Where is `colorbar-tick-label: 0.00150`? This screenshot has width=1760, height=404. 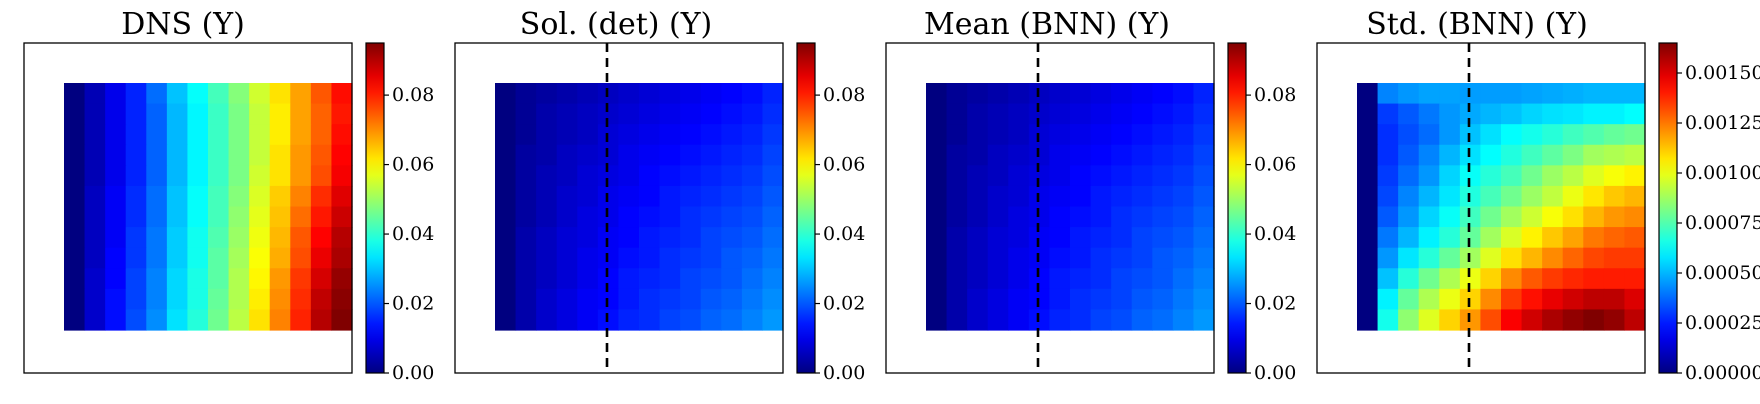 colorbar-tick-label: 0.00150 is located at coordinates (1722, 73).